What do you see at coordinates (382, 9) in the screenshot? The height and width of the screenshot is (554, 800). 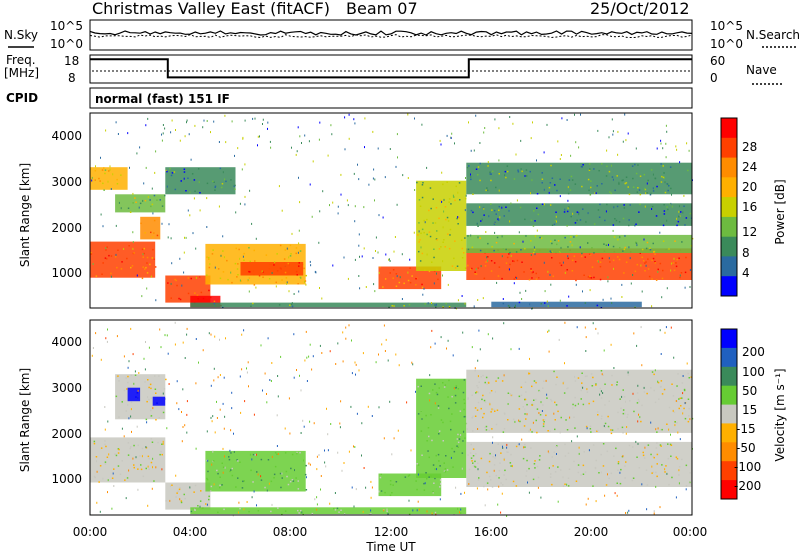 I see `beam-label: Beam 07` at bounding box center [382, 9].